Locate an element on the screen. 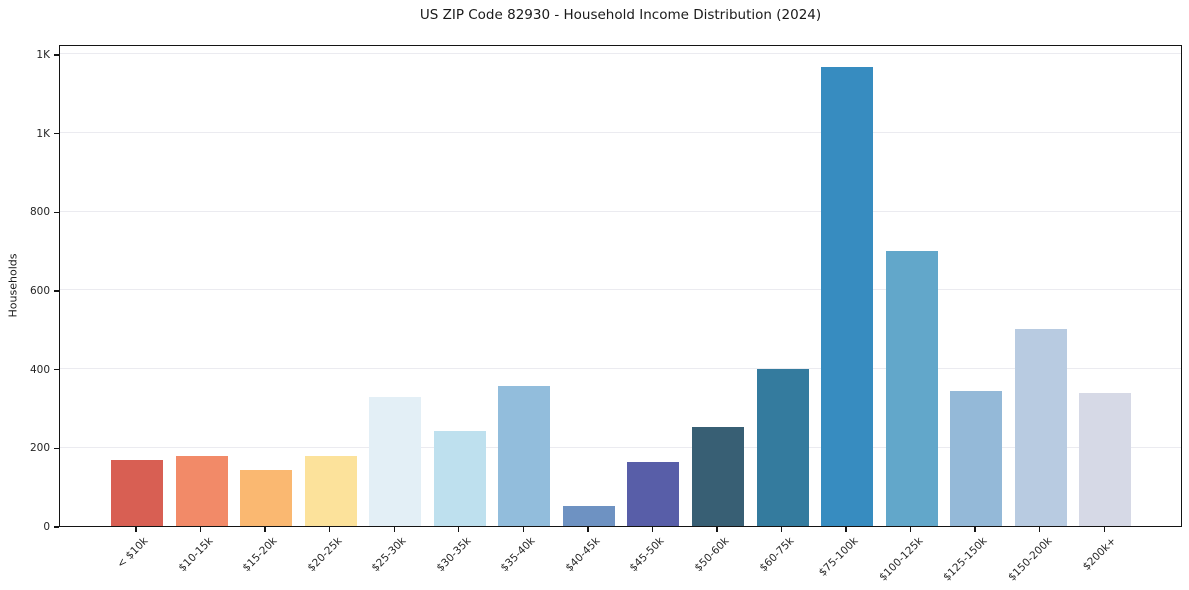  bar-$10-15k is located at coordinates (201, 491).